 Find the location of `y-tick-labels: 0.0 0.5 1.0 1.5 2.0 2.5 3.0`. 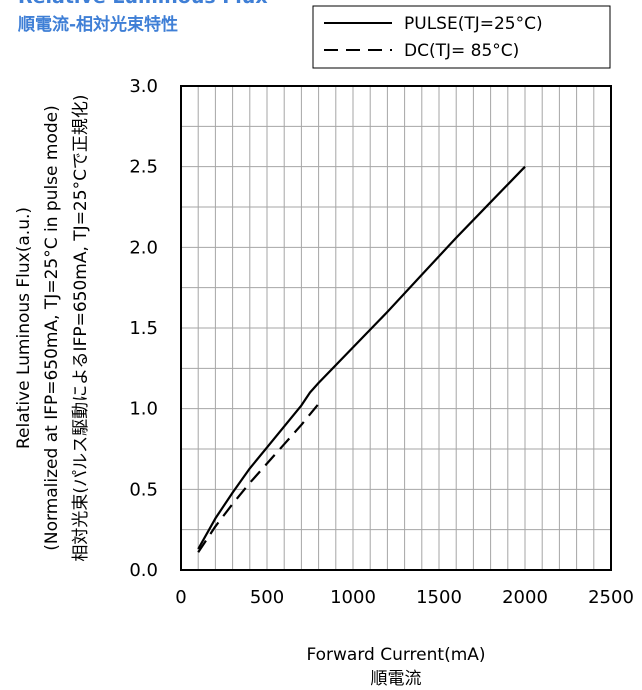

y-tick-labels: 0.0 0.5 1.0 1.5 2.0 2.5 3.0 is located at coordinates (143, 328).